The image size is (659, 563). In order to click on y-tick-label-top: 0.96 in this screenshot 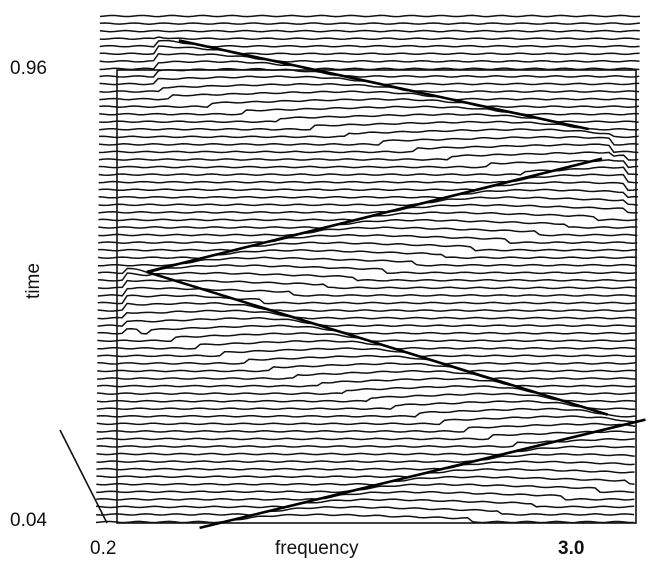, I will do `click(28, 68)`.